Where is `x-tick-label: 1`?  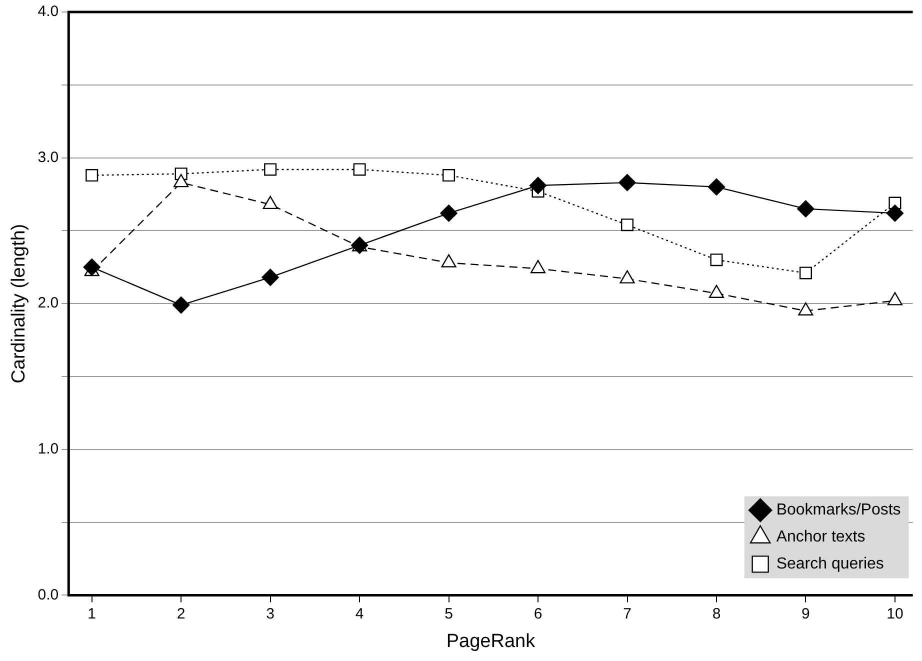 x-tick-label: 1 is located at coordinates (92, 613).